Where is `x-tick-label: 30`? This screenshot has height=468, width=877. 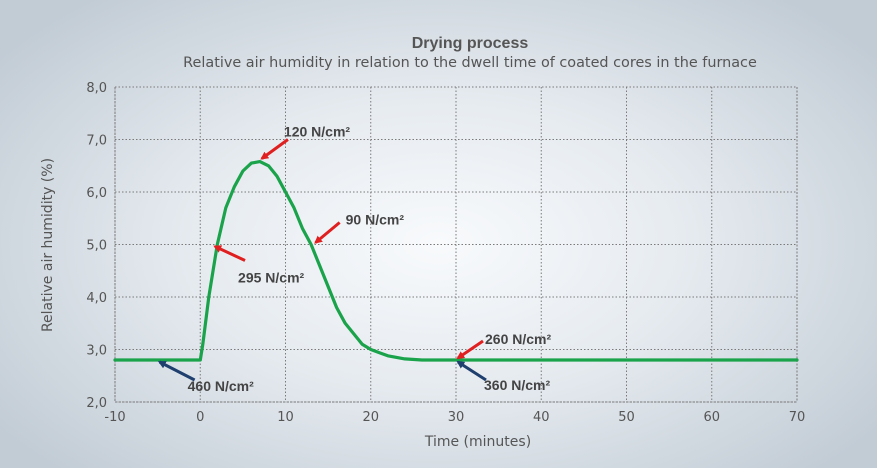 x-tick-label: 30 is located at coordinates (456, 417).